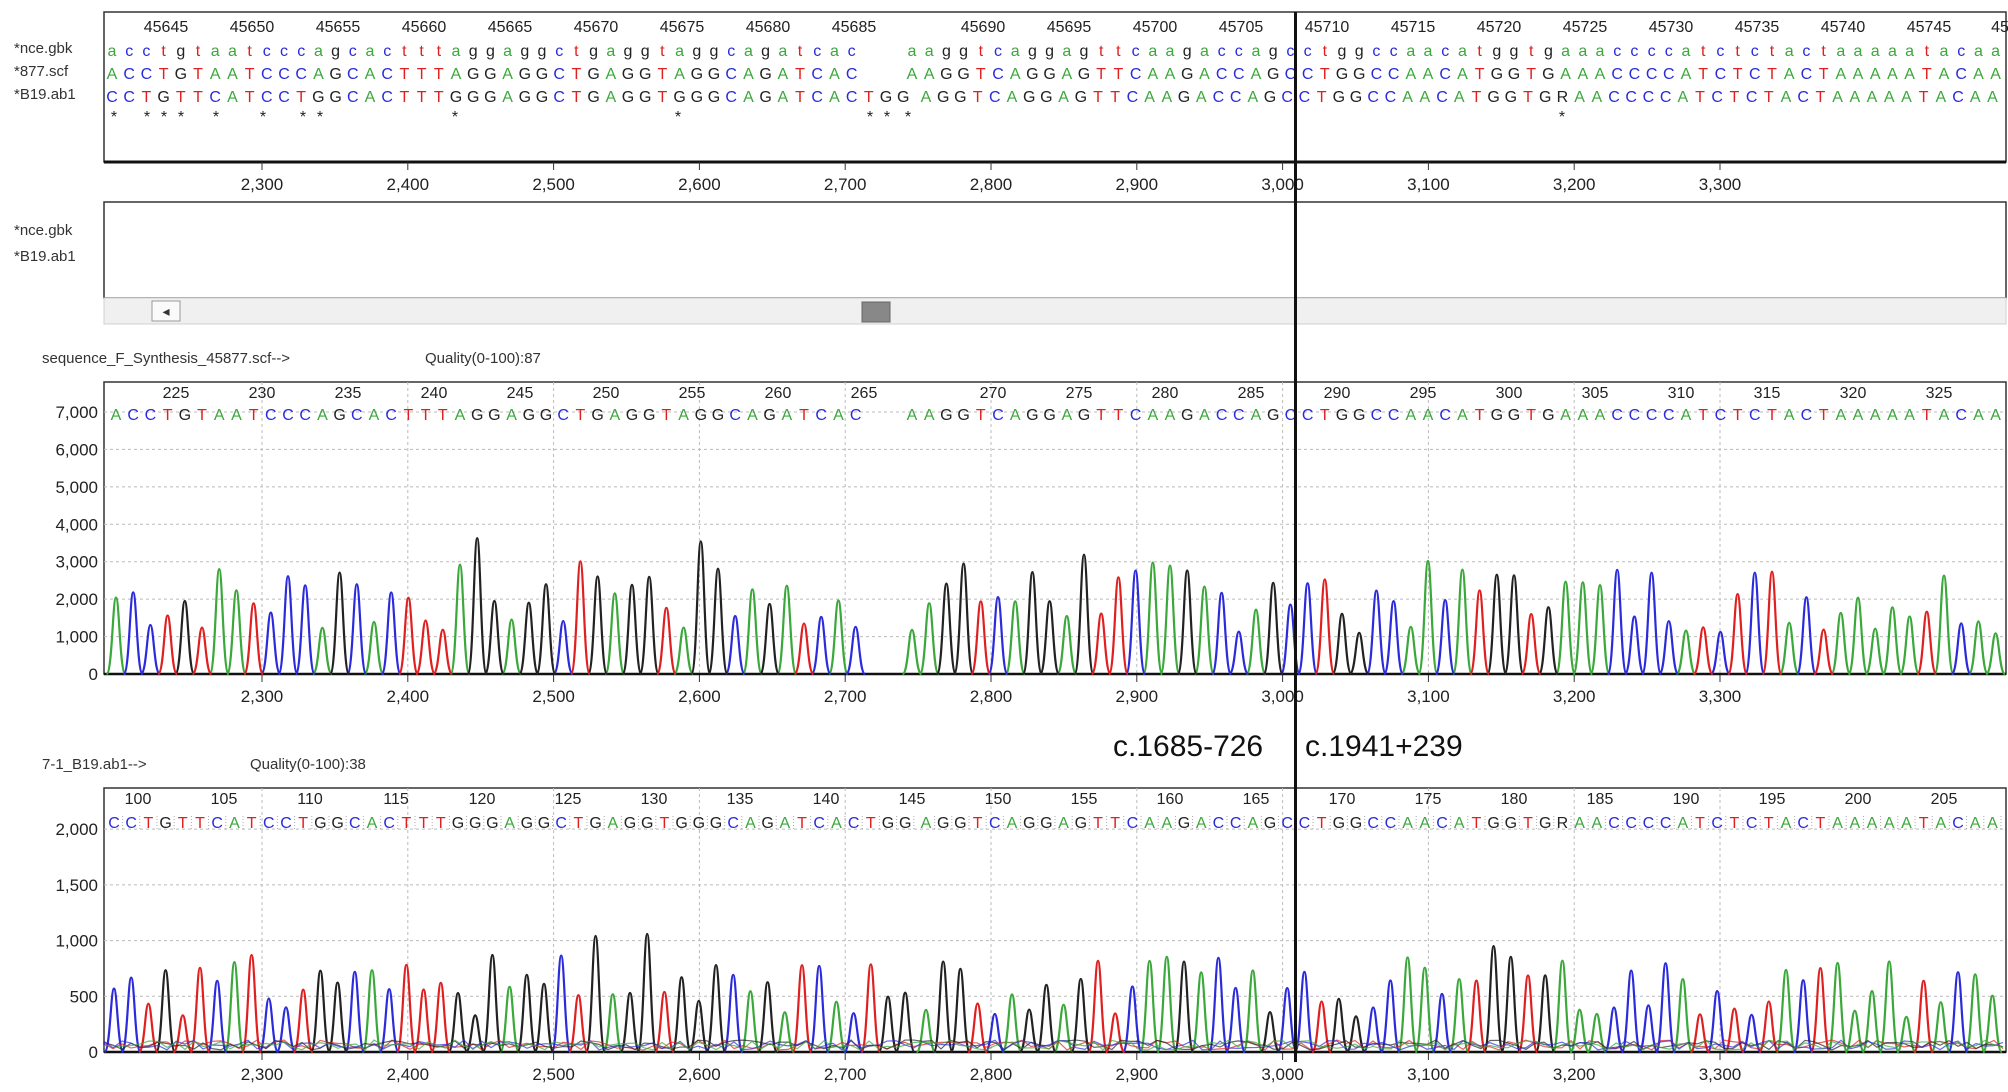 The height and width of the screenshot is (1092, 2008). What do you see at coordinates (1595, 393) in the screenshot?
I see `base-position-number: 305` at bounding box center [1595, 393].